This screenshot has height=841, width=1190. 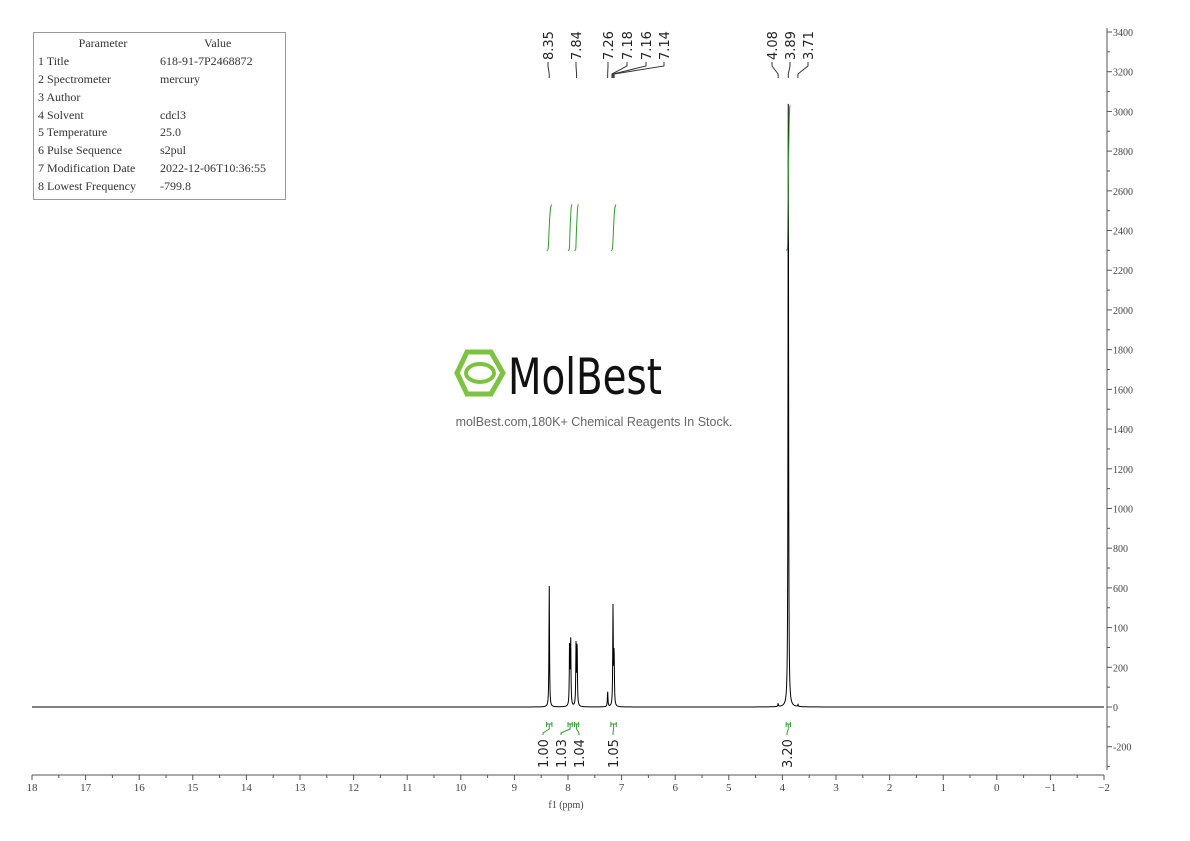 What do you see at coordinates (773, 45) in the screenshot?
I see `peak-label: 4.08` at bounding box center [773, 45].